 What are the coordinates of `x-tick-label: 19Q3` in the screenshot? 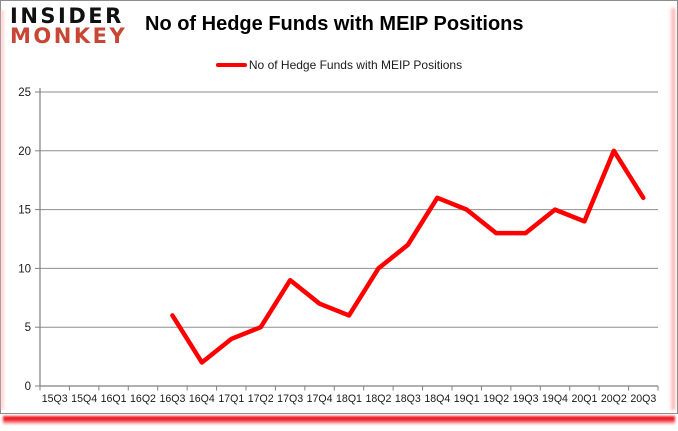 It's located at (526, 399).